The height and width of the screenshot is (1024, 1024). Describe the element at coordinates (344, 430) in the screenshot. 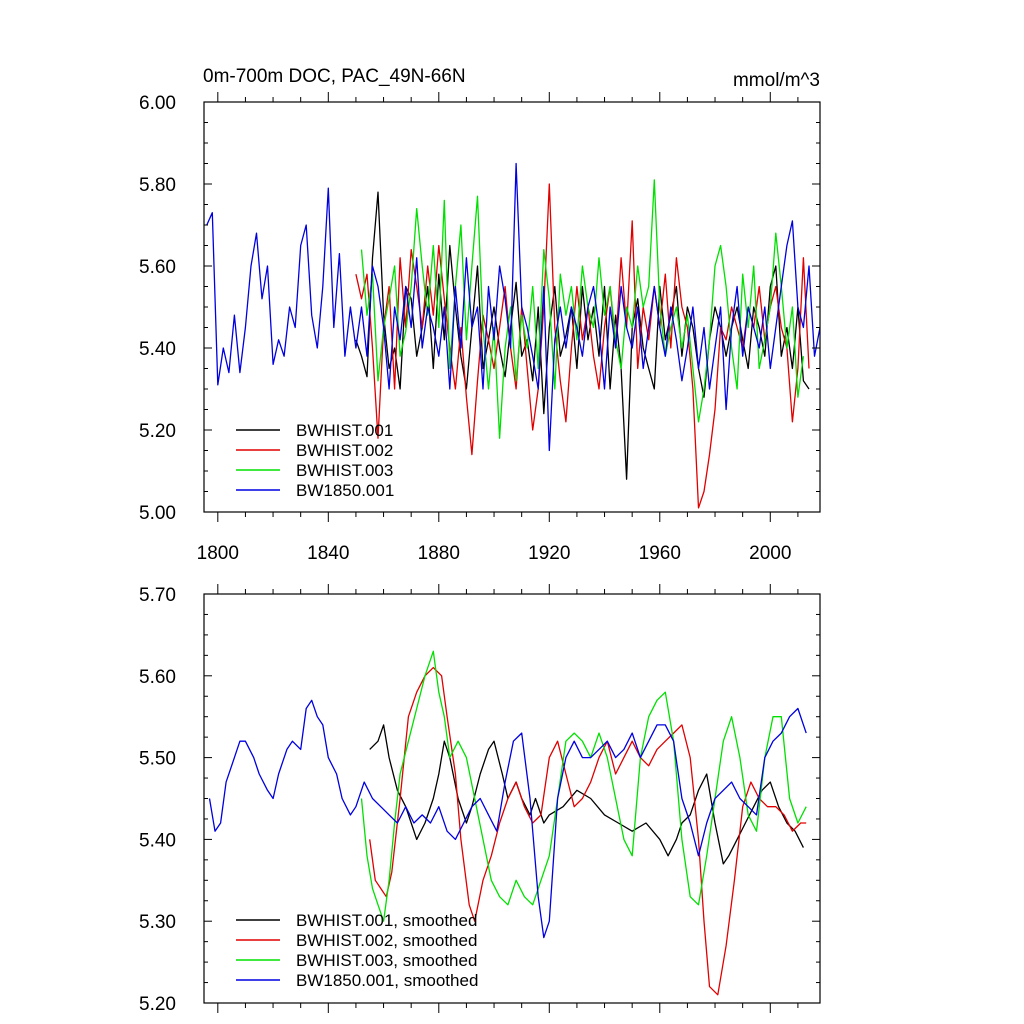

I see `legend-label: BWHIST.001` at that location.